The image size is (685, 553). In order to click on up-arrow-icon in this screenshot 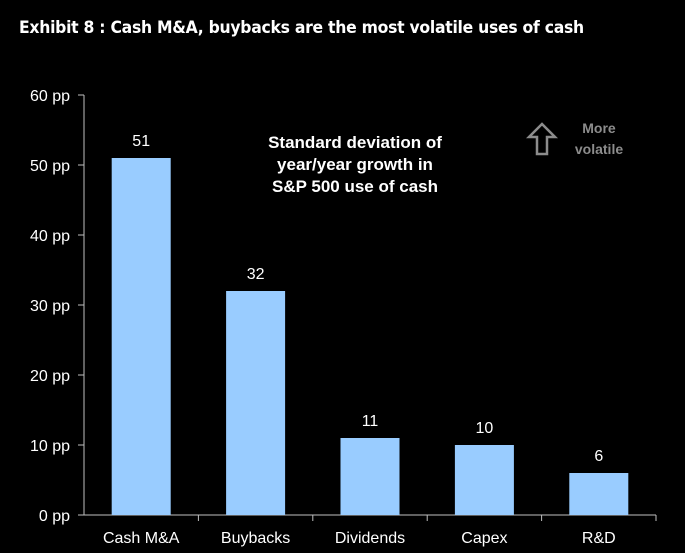, I will do `click(542, 139)`.